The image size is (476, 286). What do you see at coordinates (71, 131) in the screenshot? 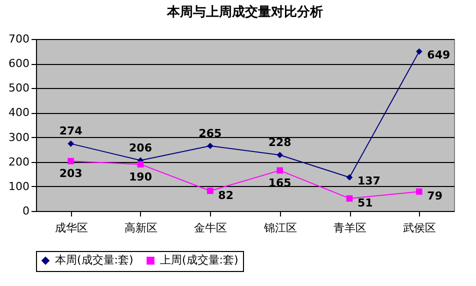
I see `data-label: 274` at bounding box center [71, 131].